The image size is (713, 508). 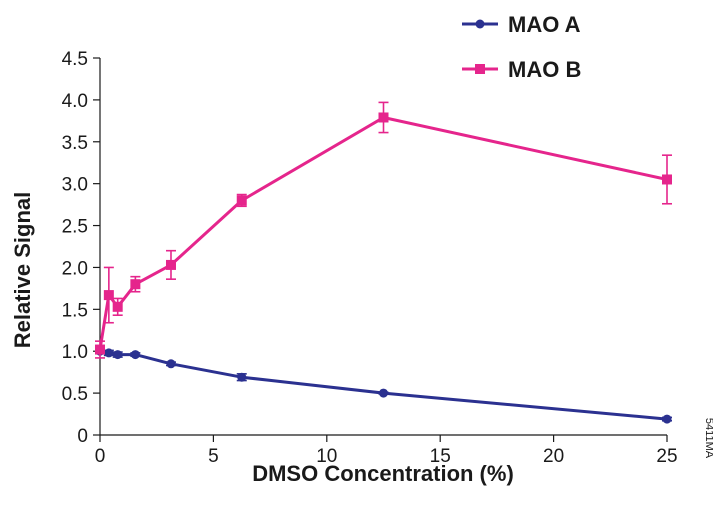 I want to click on y-axis-title: Relative Signal, so click(x=22, y=270).